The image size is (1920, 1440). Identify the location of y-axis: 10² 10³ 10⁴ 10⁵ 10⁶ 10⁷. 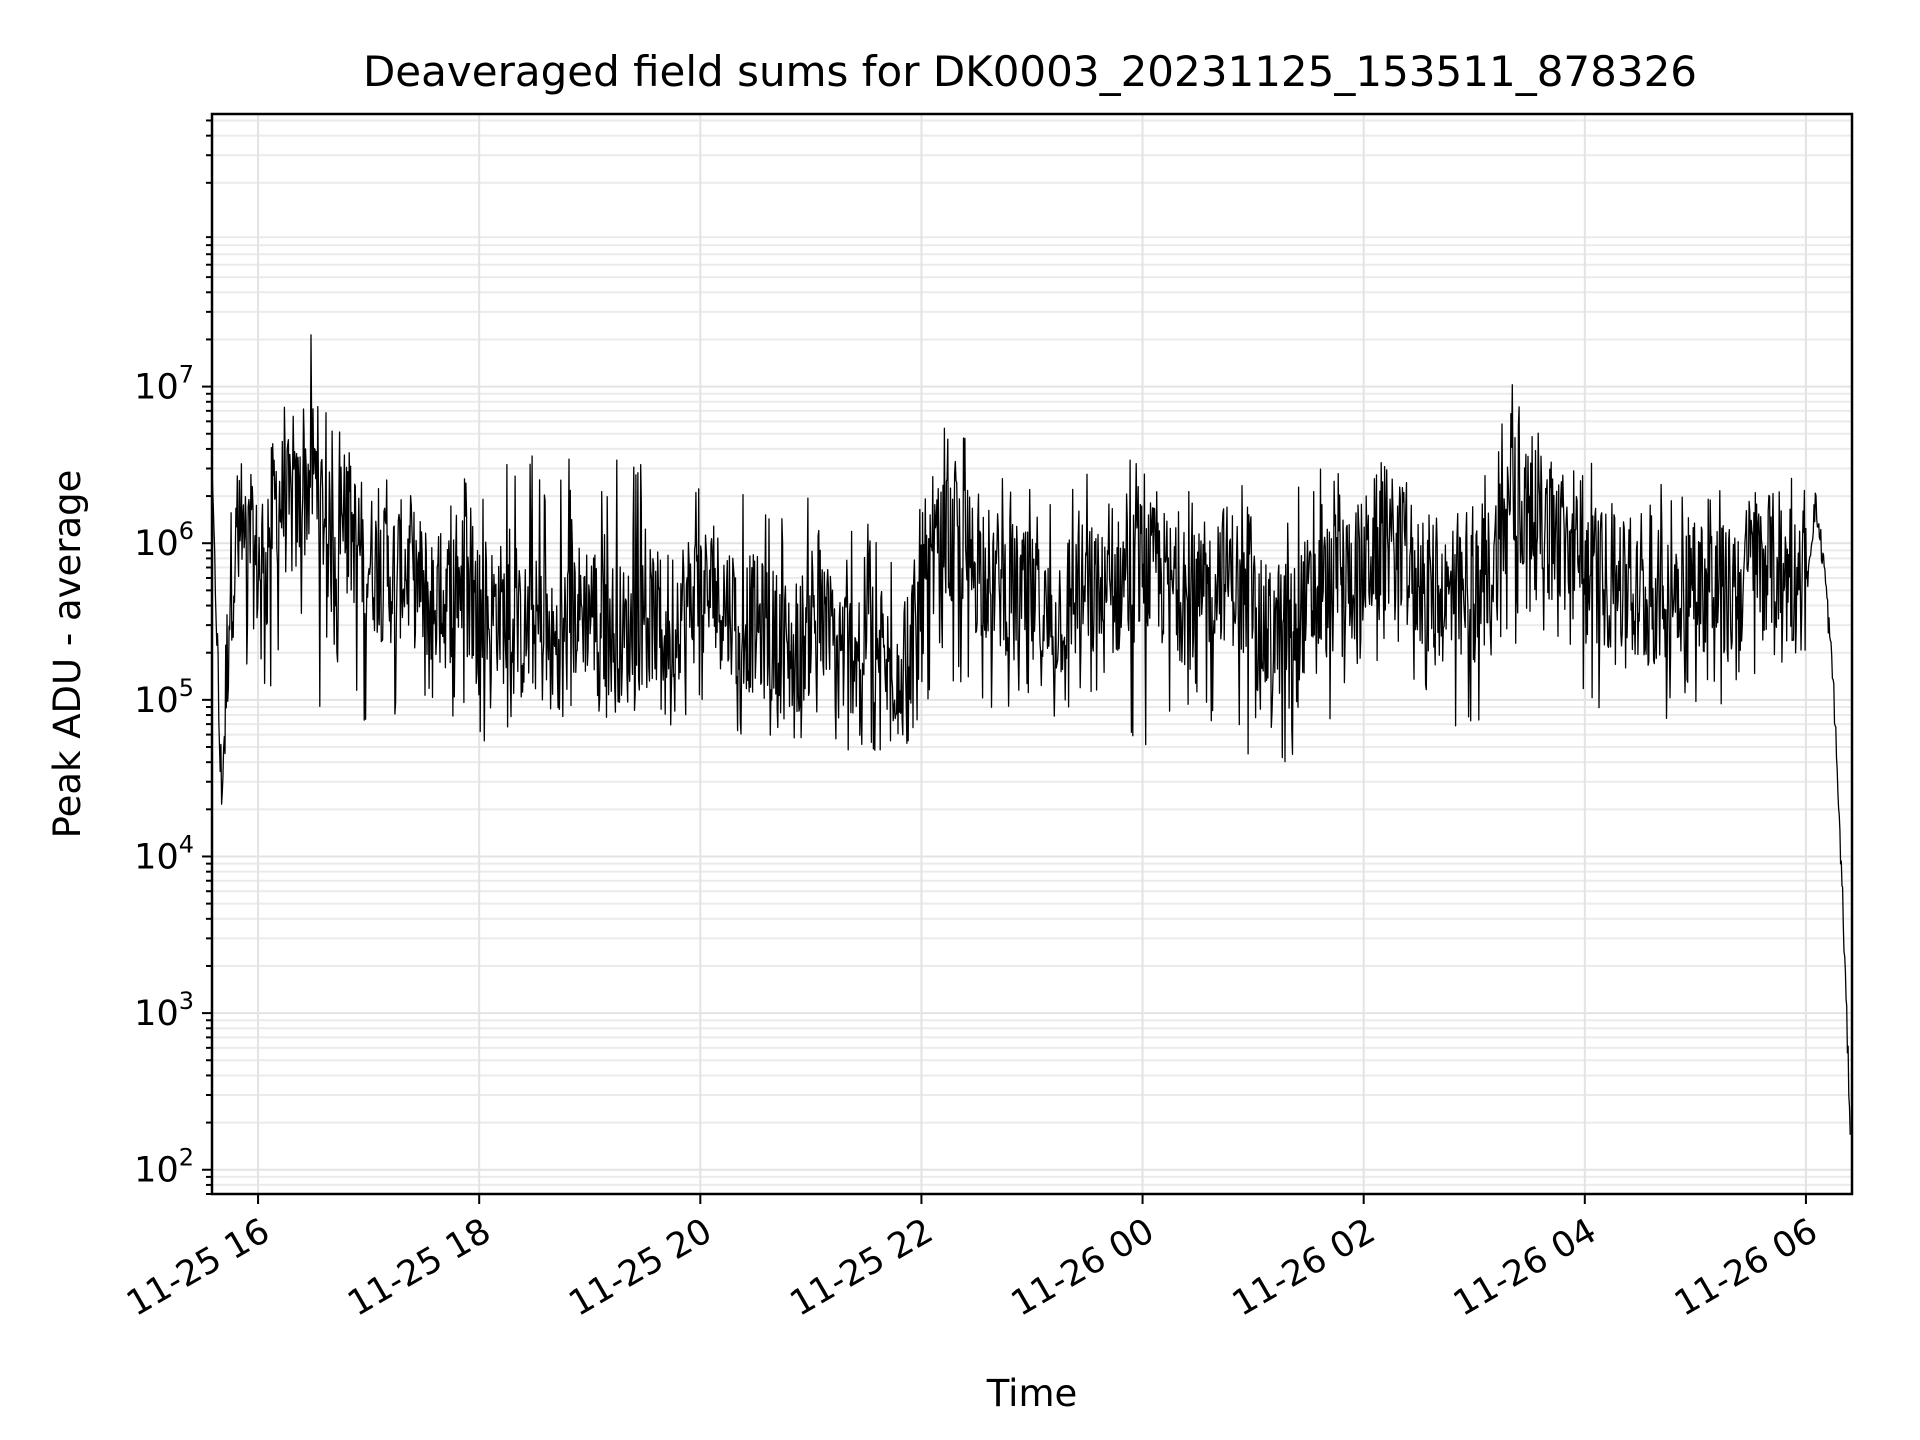
(173, 657).